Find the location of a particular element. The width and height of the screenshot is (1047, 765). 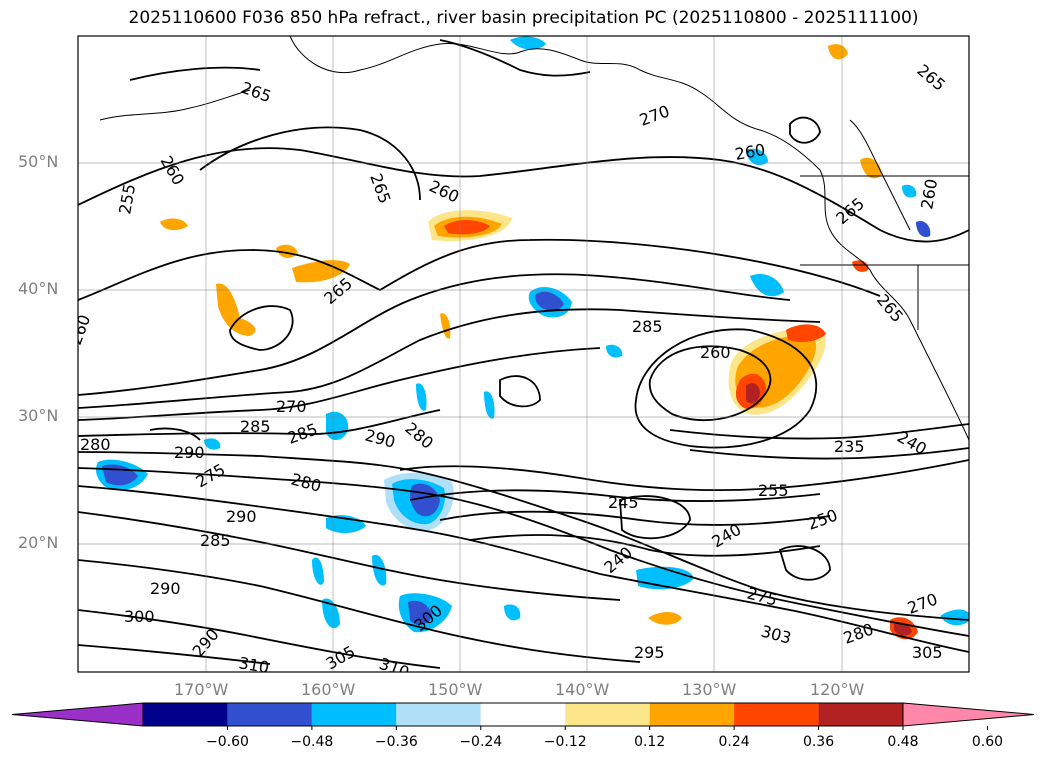

contour-label: 295 is located at coordinates (649, 652).